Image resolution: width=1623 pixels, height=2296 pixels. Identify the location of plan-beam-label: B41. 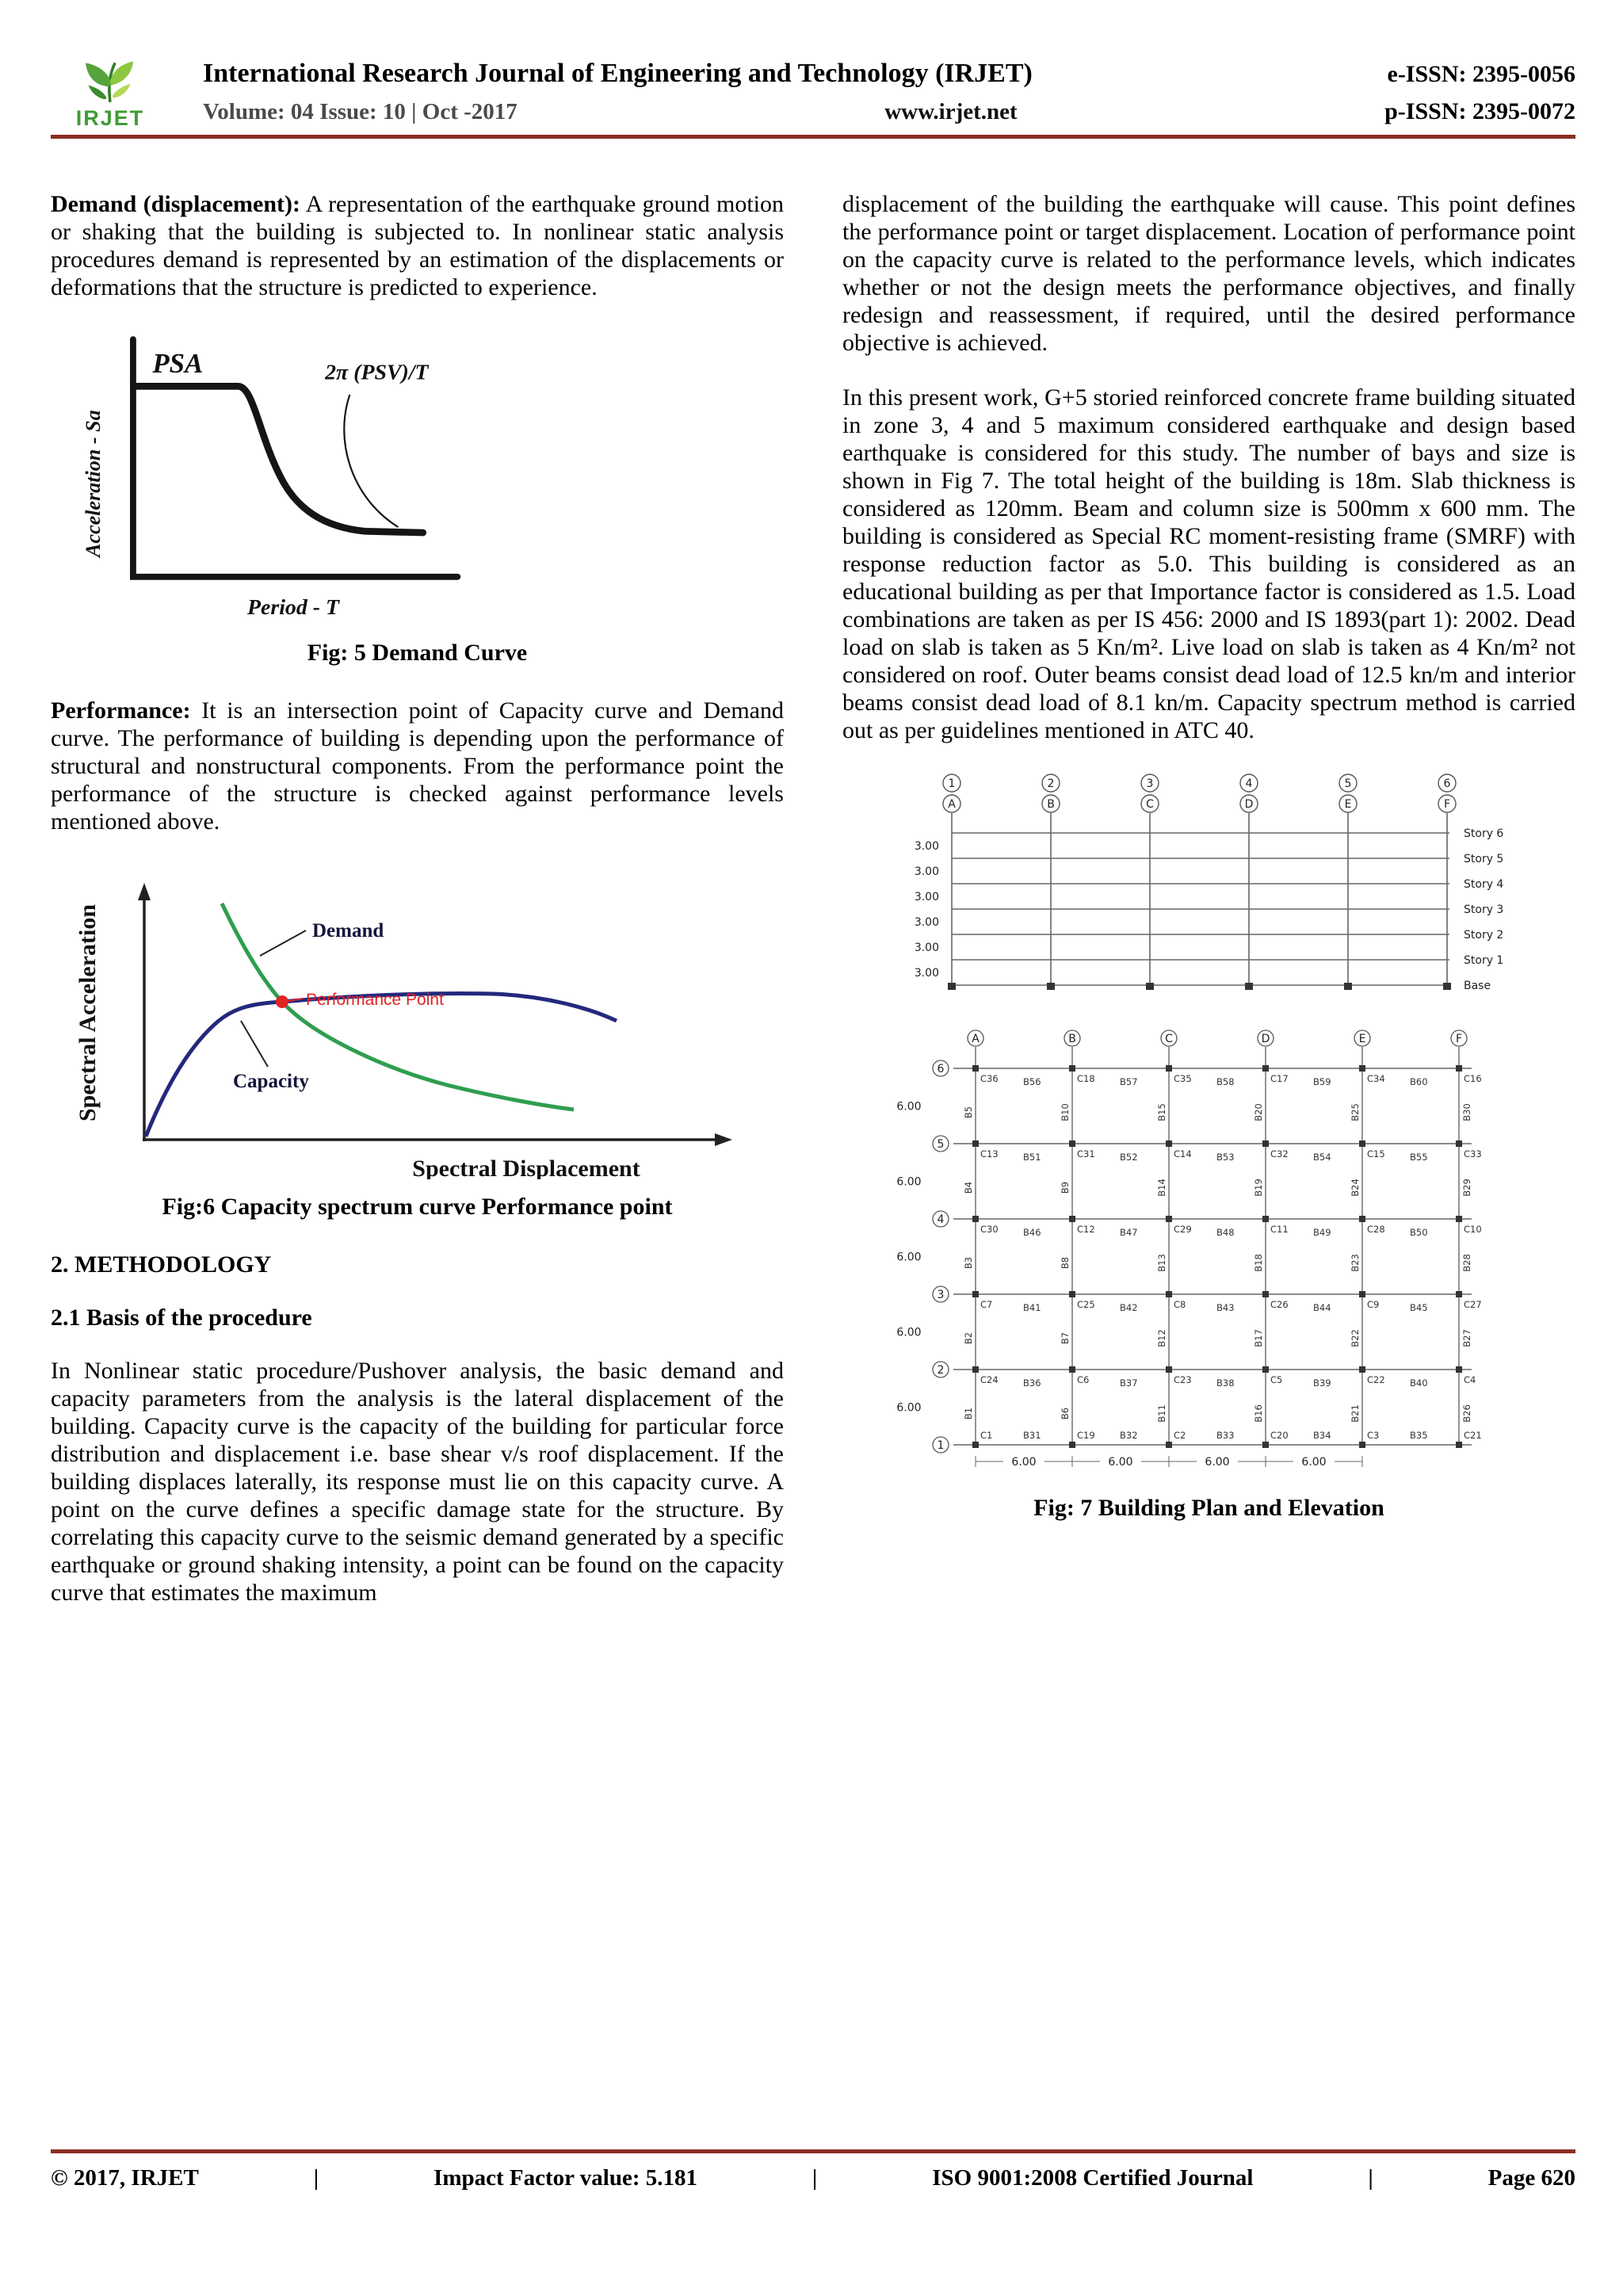
(1032, 1307).